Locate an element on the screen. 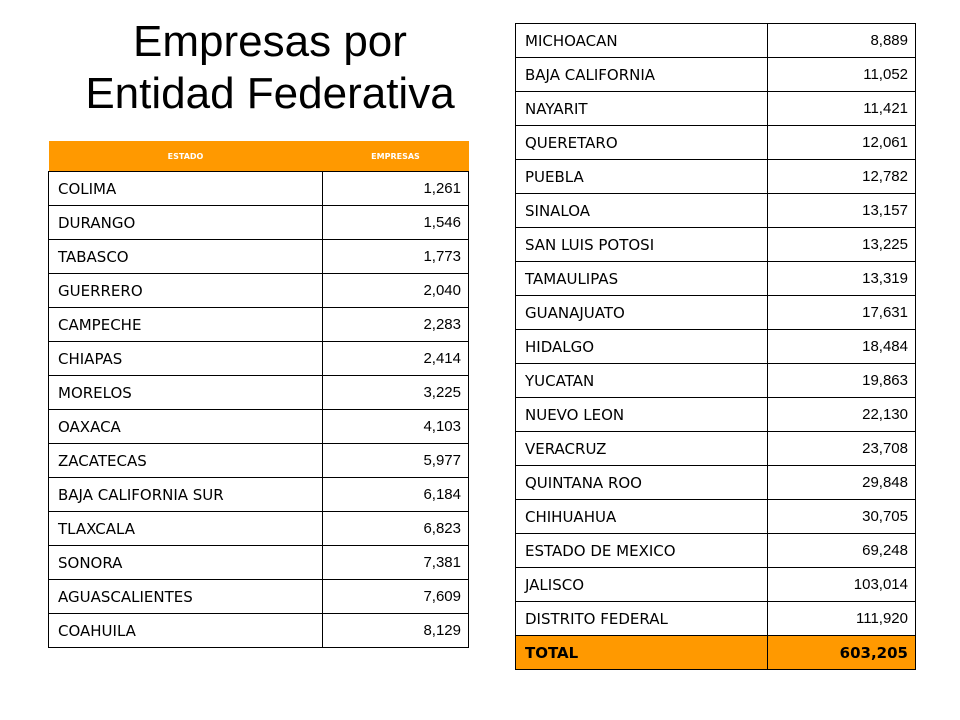  table-row: DURANGO 1,546 is located at coordinates (258, 222).